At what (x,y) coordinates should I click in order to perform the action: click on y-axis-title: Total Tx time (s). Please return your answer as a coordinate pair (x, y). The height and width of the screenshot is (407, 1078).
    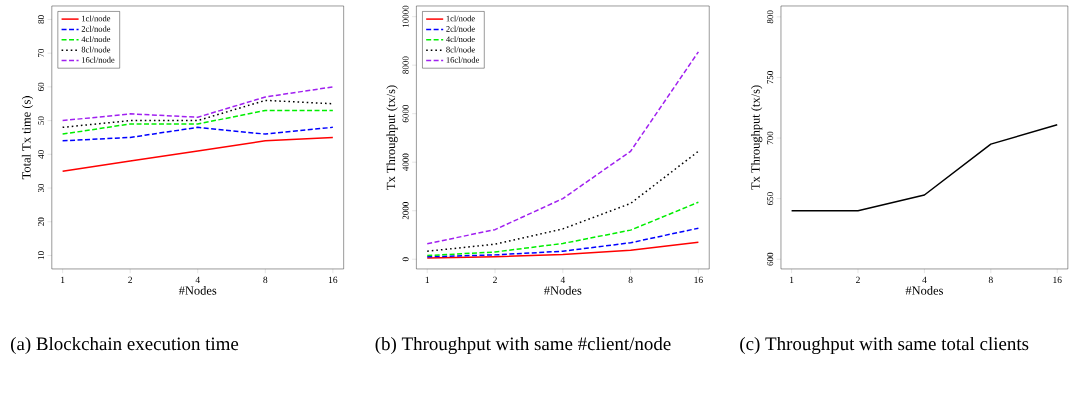
    Looking at the image, I should click on (27, 137).